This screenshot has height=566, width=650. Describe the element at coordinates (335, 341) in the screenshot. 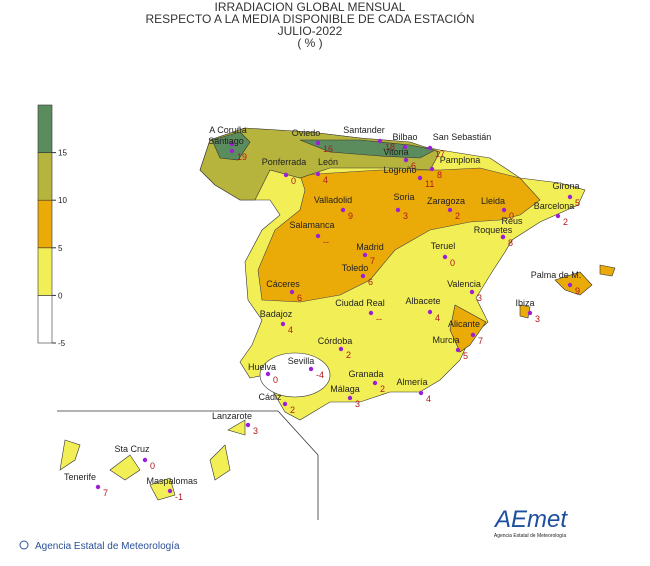

I see `station-name: Córdoba` at that location.